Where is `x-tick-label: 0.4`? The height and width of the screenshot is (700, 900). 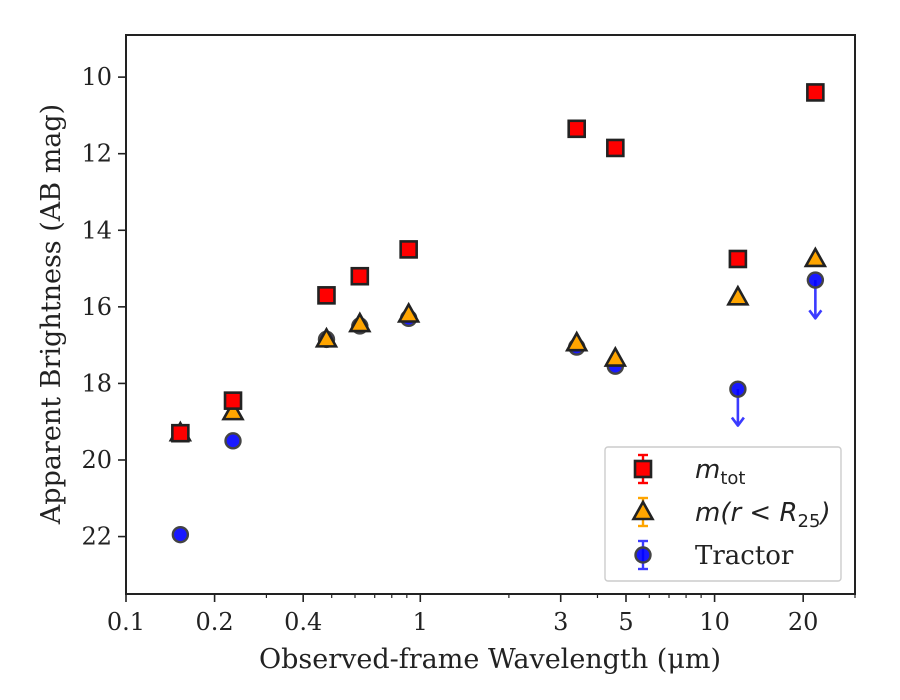 x-tick-label: 0.4 is located at coordinates (303, 622).